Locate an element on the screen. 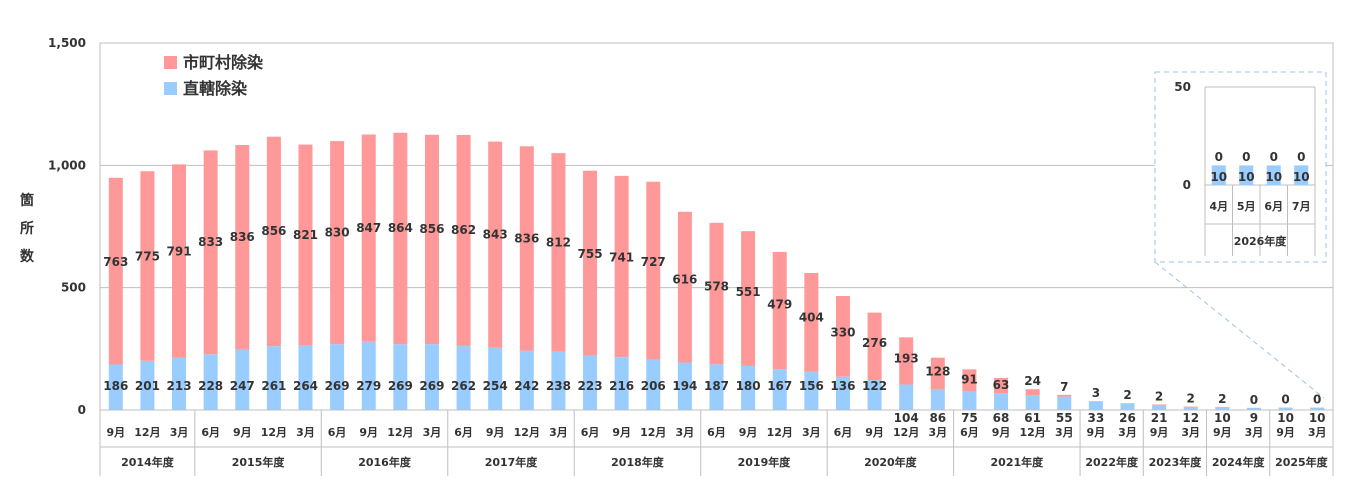  data-label-direct: 180 is located at coordinates (748, 386).